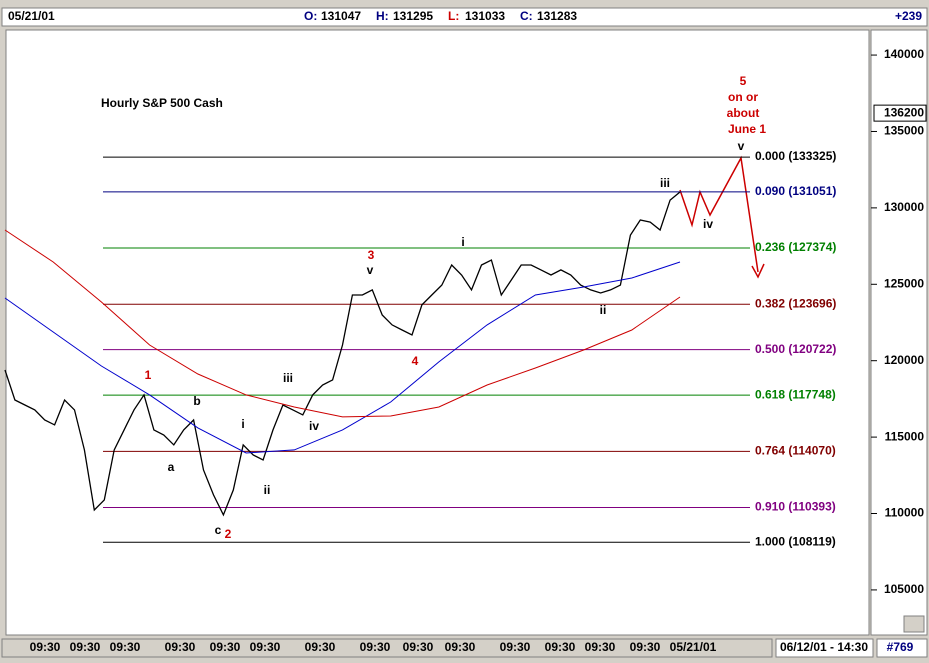  What do you see at coordinates (382, 16) in the screenshot?
I see `header-label: H:` at bounding box center [382, 16].